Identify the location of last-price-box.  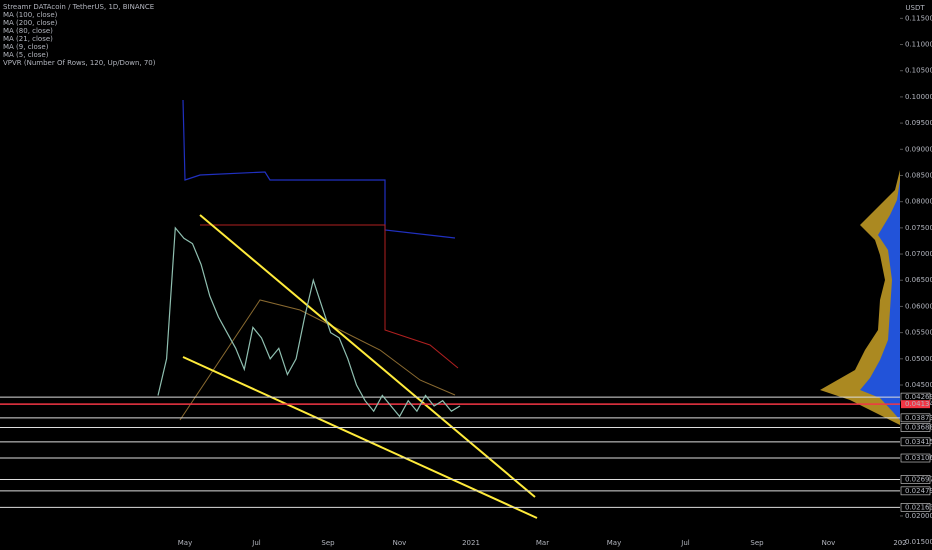
(915, 404).